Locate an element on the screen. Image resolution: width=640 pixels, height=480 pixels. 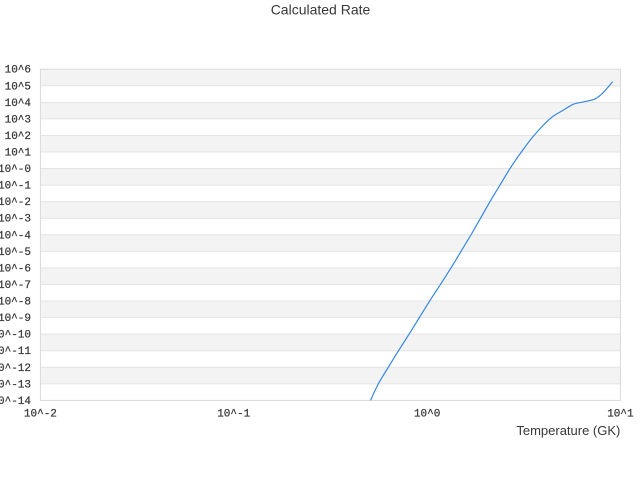
svg-text: 10^-14 is located at coordinates (15, 402).